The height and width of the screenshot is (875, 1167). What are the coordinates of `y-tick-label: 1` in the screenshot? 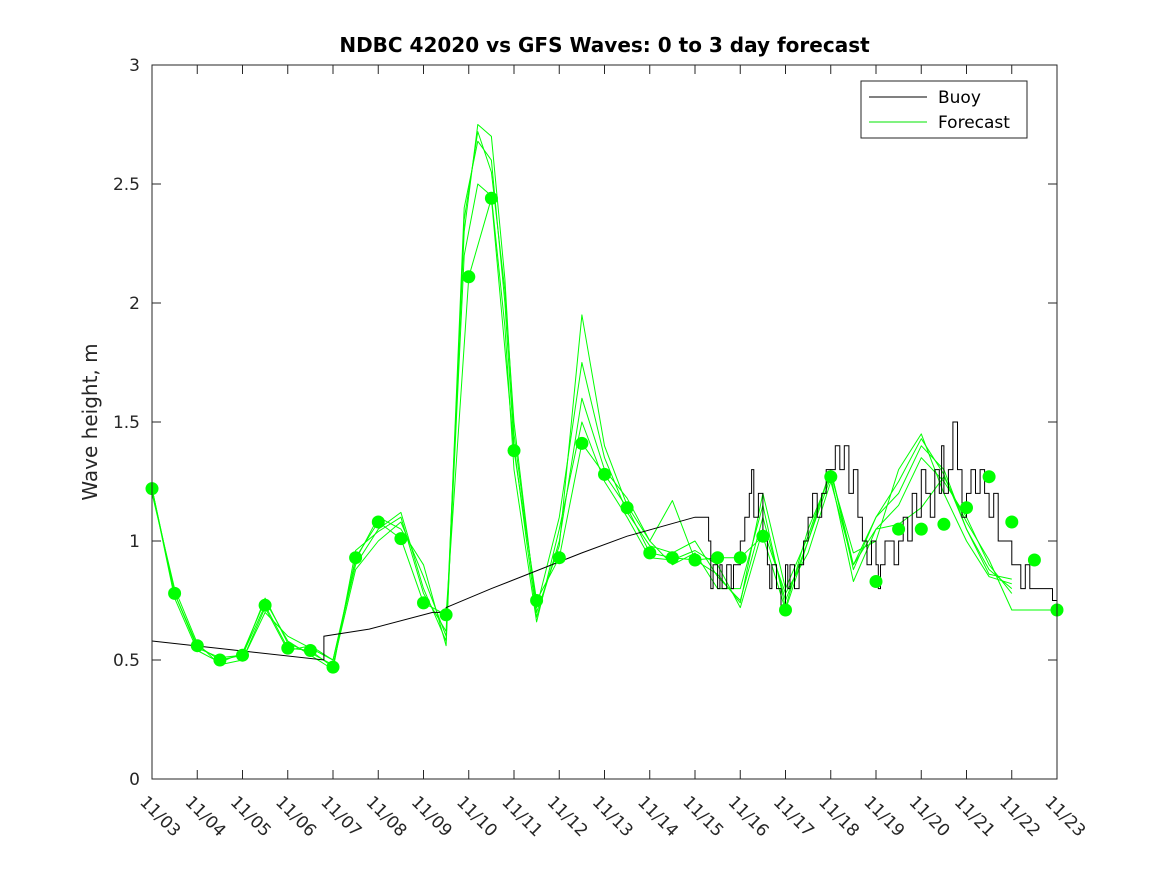 It's located at (134, 542).